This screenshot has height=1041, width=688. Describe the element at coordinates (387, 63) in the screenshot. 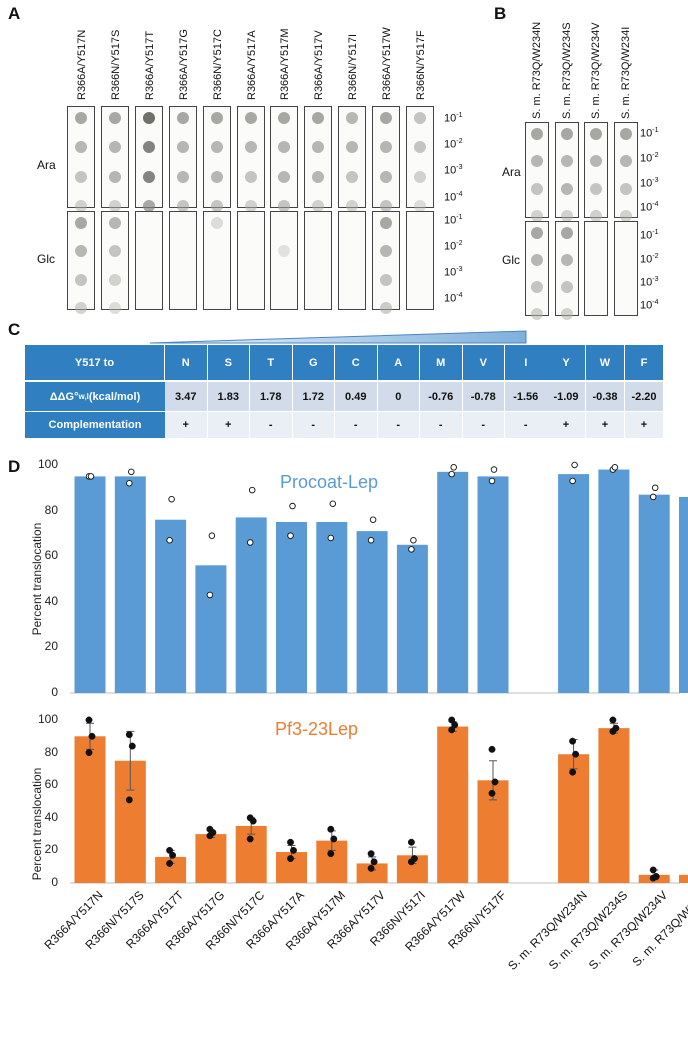

I see `panel-a-strain-label: R366A/Y517W` at that location.